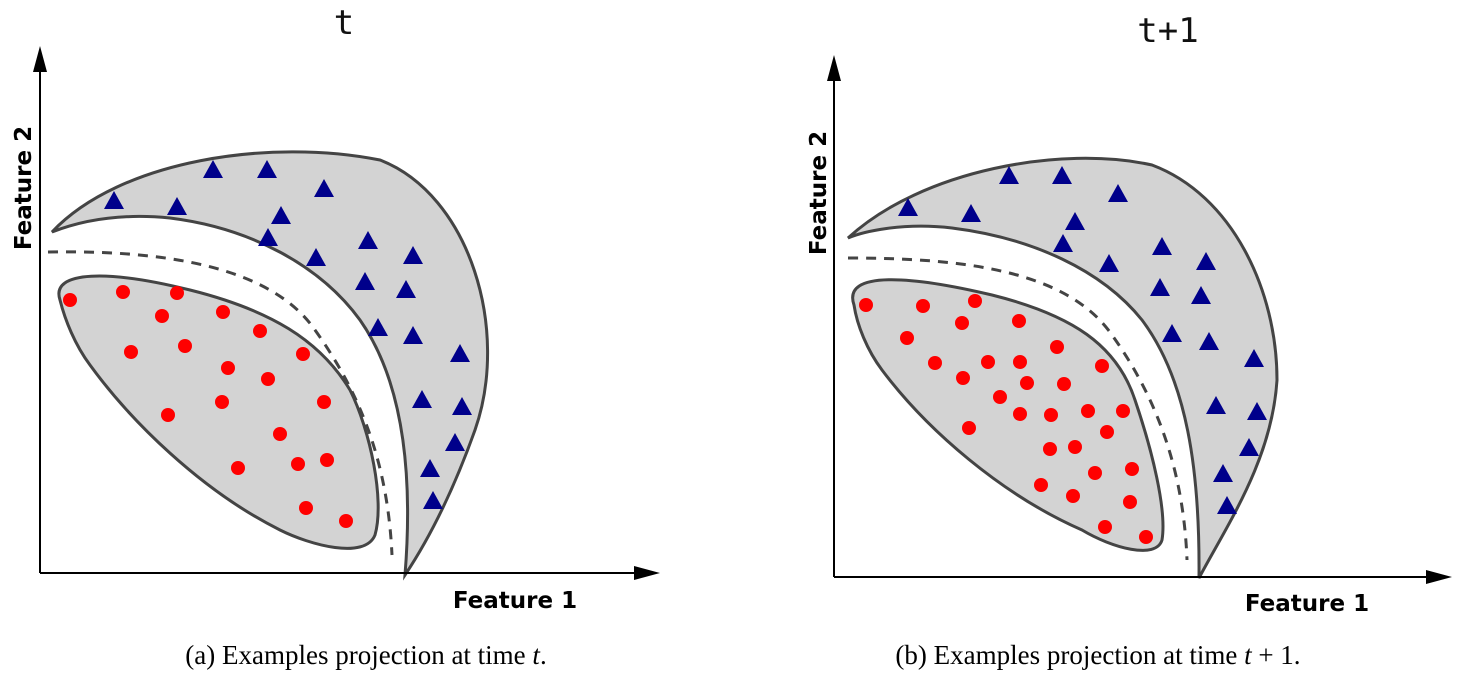 This screenshot has height=684, width=1464. What do you see at coordinates (359, 655) in the screenshot?
I see `caption-prefix: (a) Examples projection at time` at bounding box center [359, 655].